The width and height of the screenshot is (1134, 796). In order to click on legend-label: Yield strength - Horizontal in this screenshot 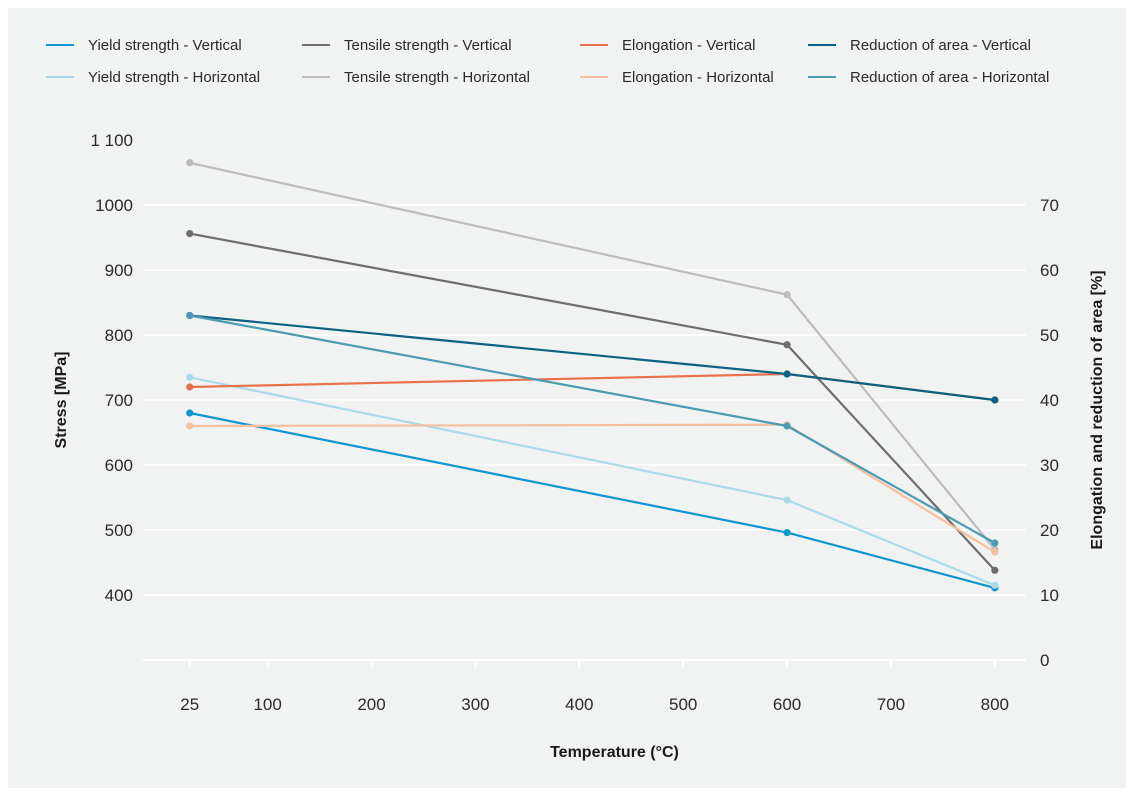, I will do `click(174, 77)`.